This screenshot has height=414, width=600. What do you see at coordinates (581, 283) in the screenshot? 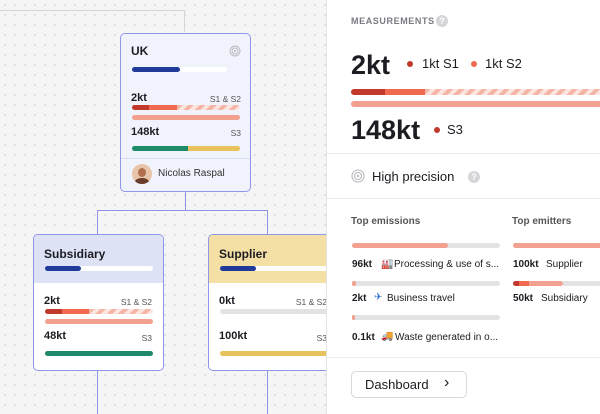
I see `emitter-track` at bounding box center [581, 283].